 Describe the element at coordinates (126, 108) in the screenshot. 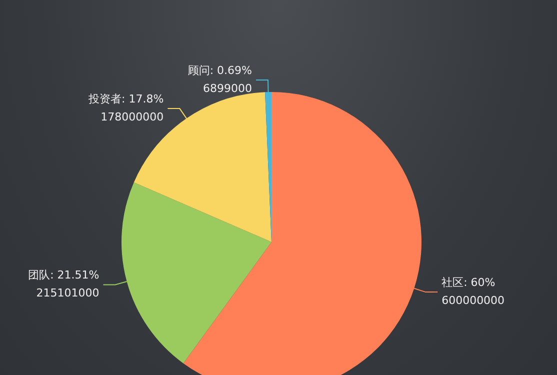

I see `slice-label: 投资者: 17.8% 178000000` at that location.